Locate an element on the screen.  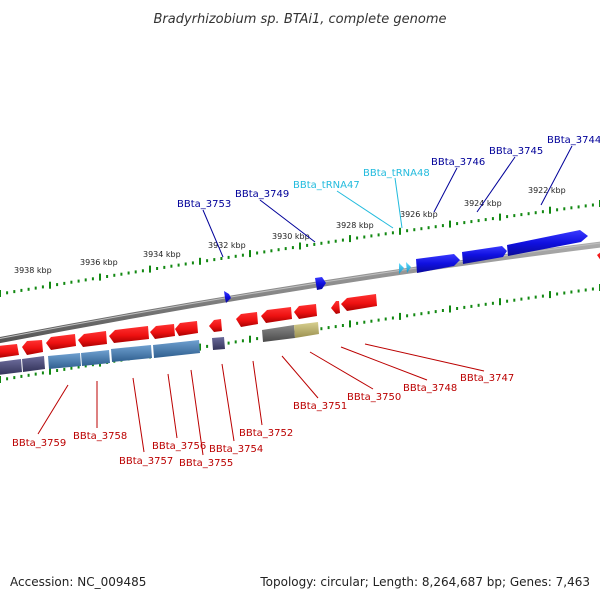
gene-label: BBta_3744 is located at coordinates (573, 140).